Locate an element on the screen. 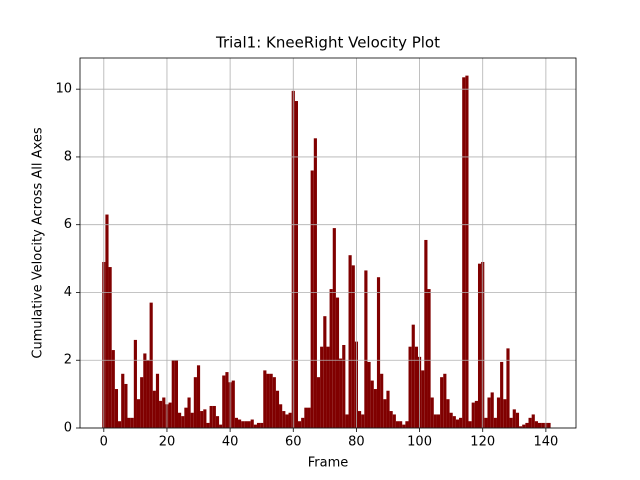 The image size is (640, 480). y-tick-label: 8 is located at coordinates (68, 156).